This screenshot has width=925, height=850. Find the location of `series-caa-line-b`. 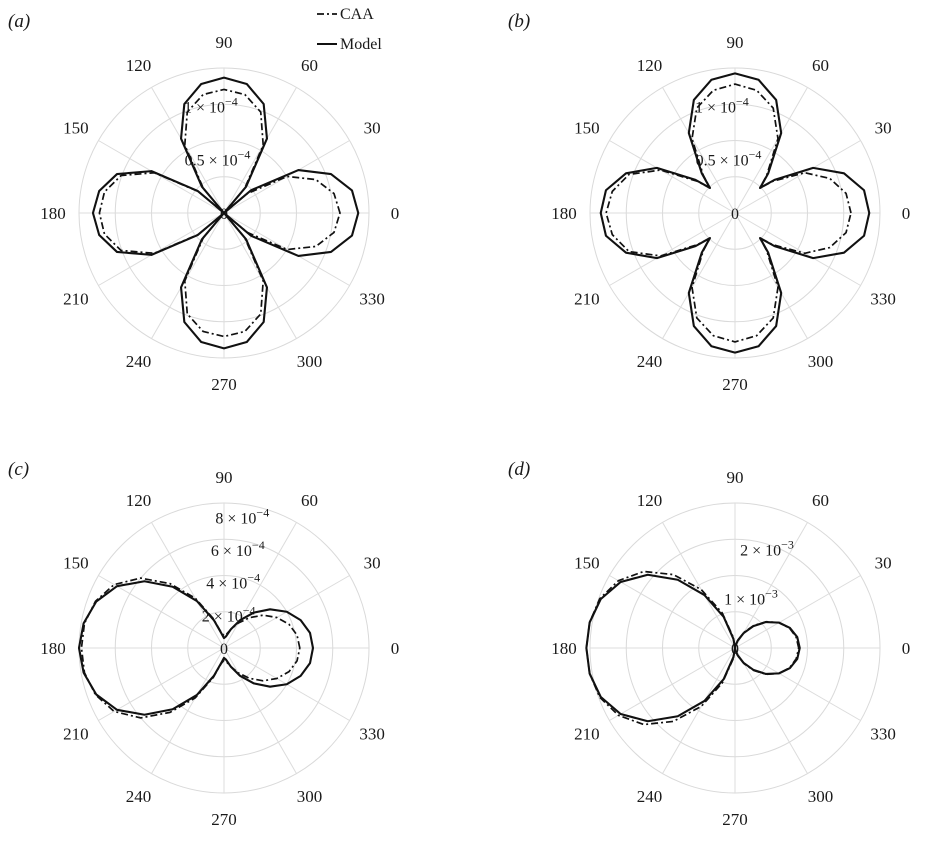

series-caa-line-b is located at coordinates (728, 213).